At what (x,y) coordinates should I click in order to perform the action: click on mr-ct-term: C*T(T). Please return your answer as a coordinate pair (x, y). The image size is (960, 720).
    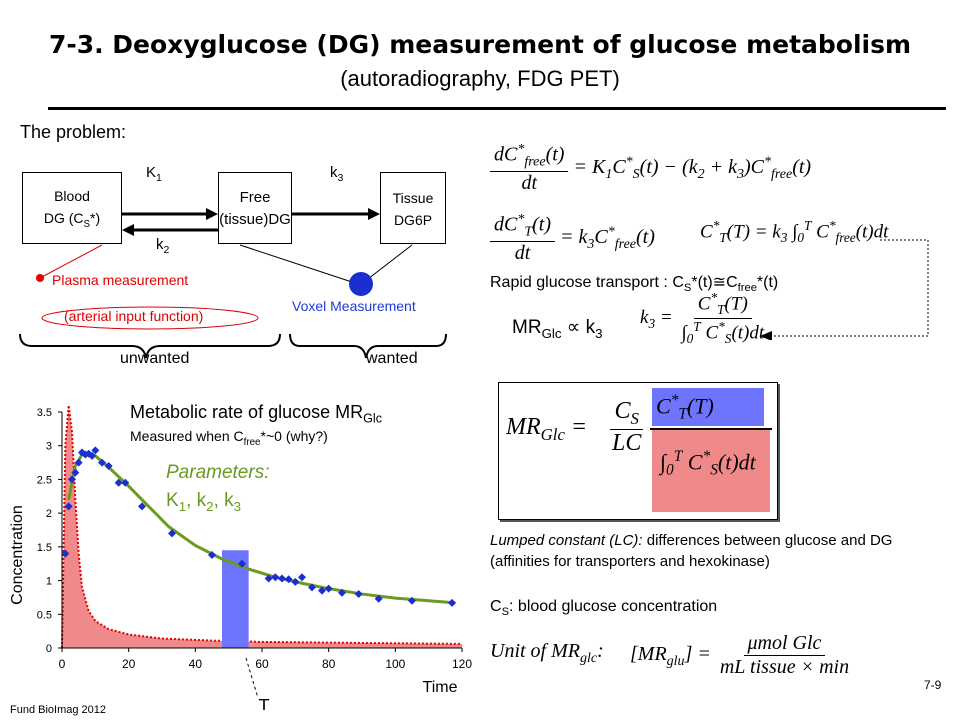
    Looking at the image, I should click on (685, 407).